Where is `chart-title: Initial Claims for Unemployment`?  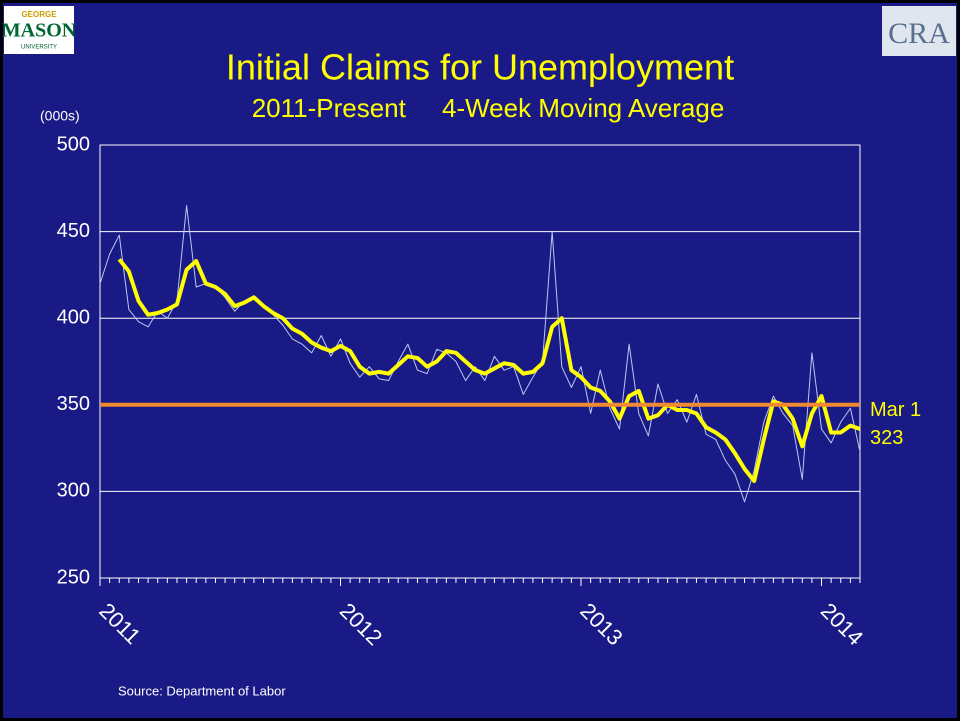
chart-title: Initial Claims for Unemployment is located at coordinates (480, 67).